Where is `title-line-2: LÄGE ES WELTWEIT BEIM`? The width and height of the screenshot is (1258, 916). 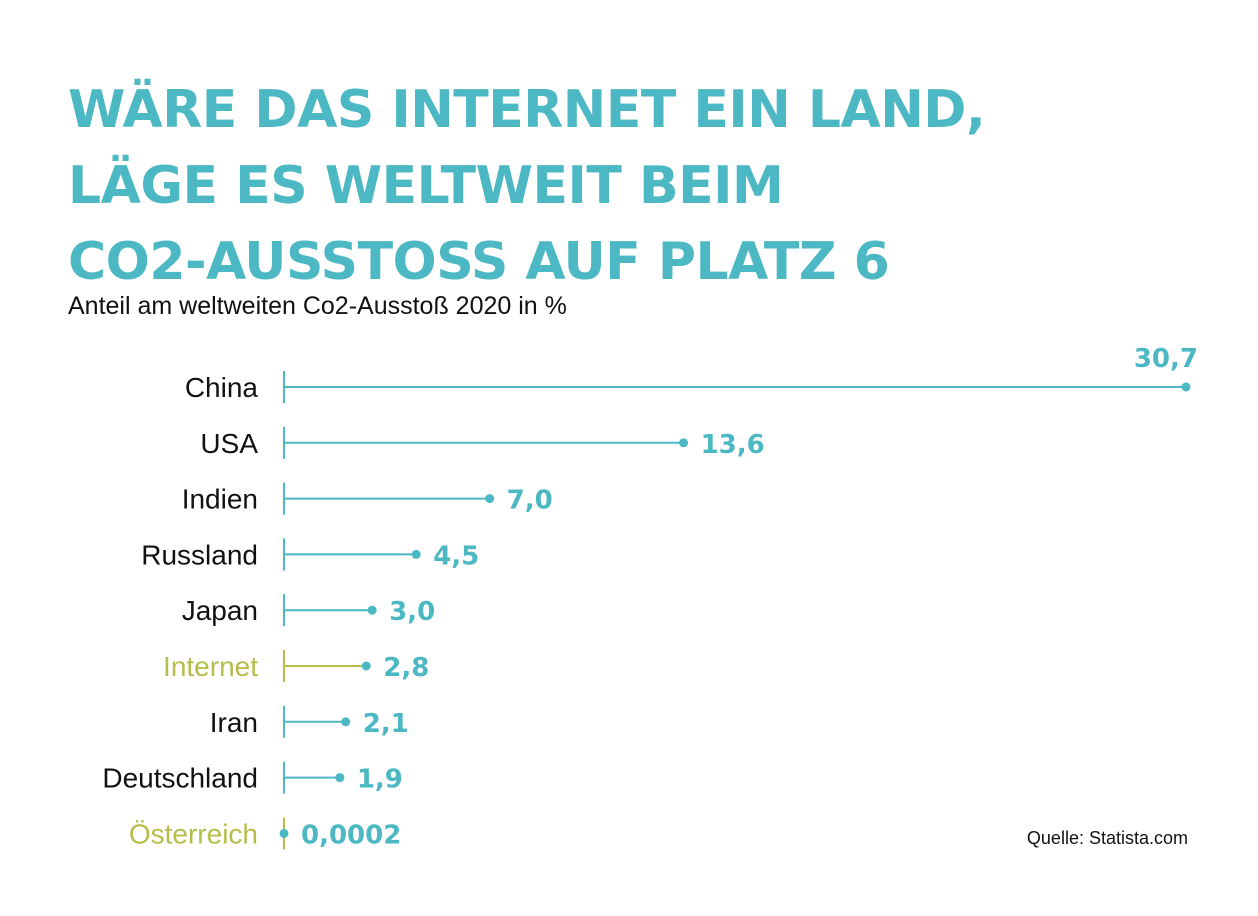 title-line-2: LÄGE ES WELTWEIT BEIM is located at coordinates (426, 186).